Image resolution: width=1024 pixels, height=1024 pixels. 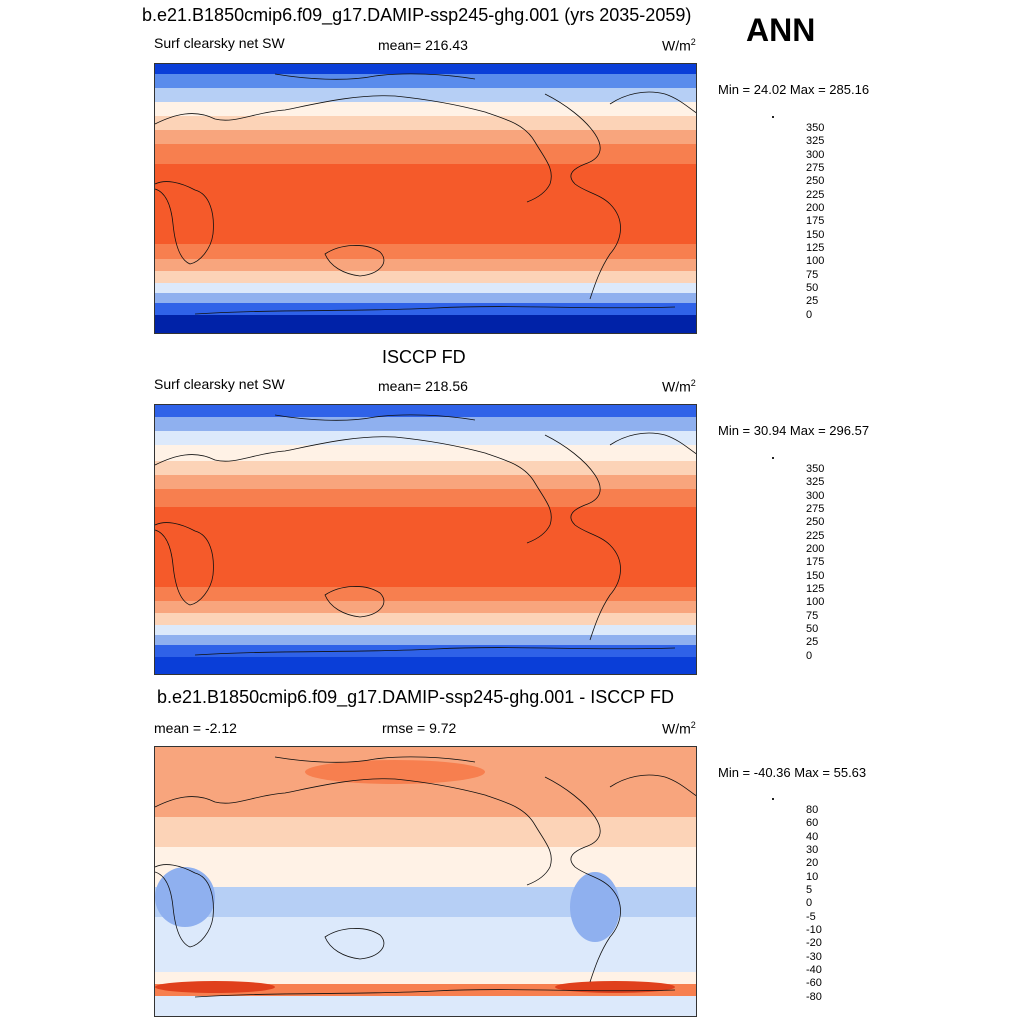 I want to click on colorbar-label: 5, so click(x=809, y=890).